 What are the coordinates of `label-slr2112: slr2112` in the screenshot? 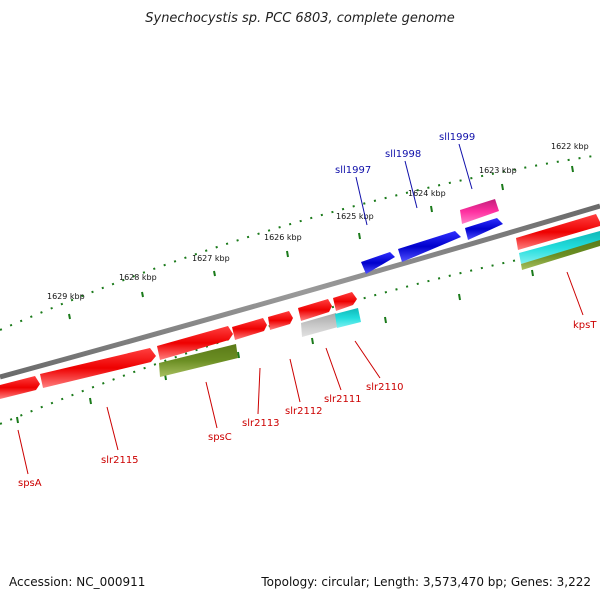 It's located at (304, 411).